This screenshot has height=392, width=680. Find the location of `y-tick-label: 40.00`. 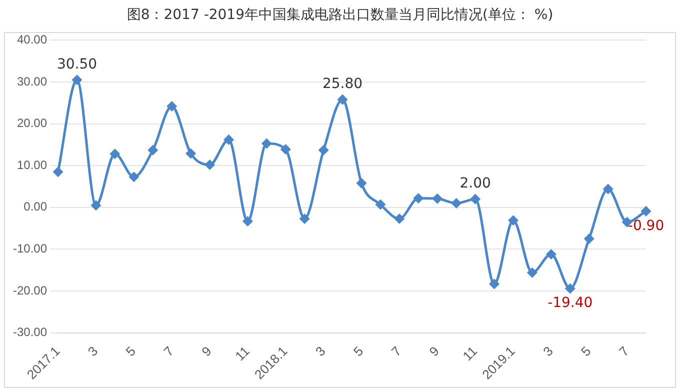

y-tick-label: 40.00 is located at coordinates (32, 39).